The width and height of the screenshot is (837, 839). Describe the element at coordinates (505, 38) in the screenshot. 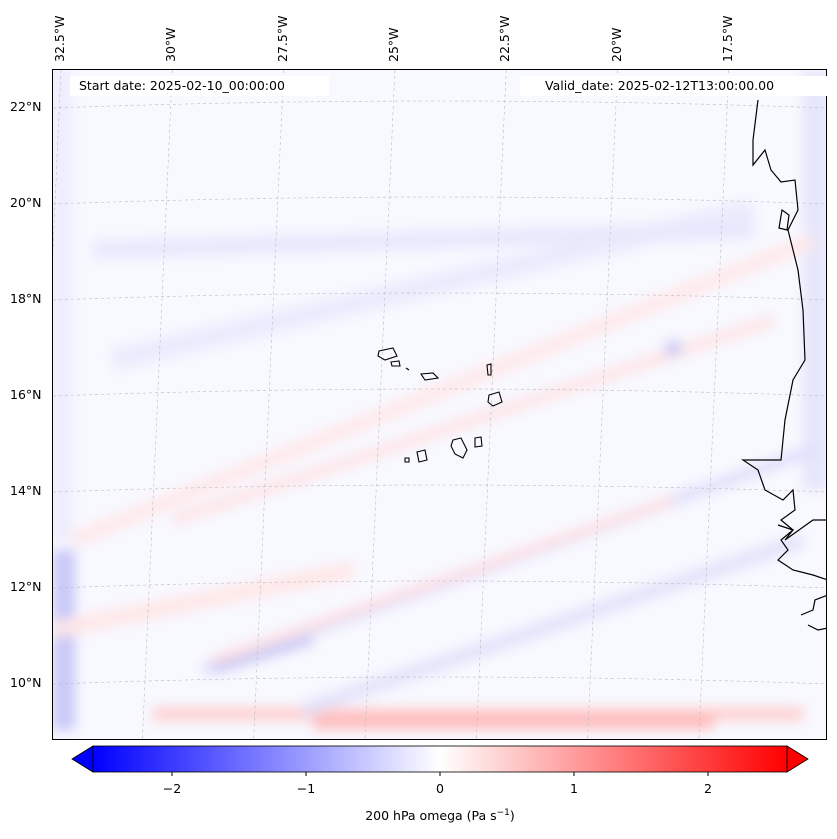

I see `longitude-label: 22.5°W` at that location.